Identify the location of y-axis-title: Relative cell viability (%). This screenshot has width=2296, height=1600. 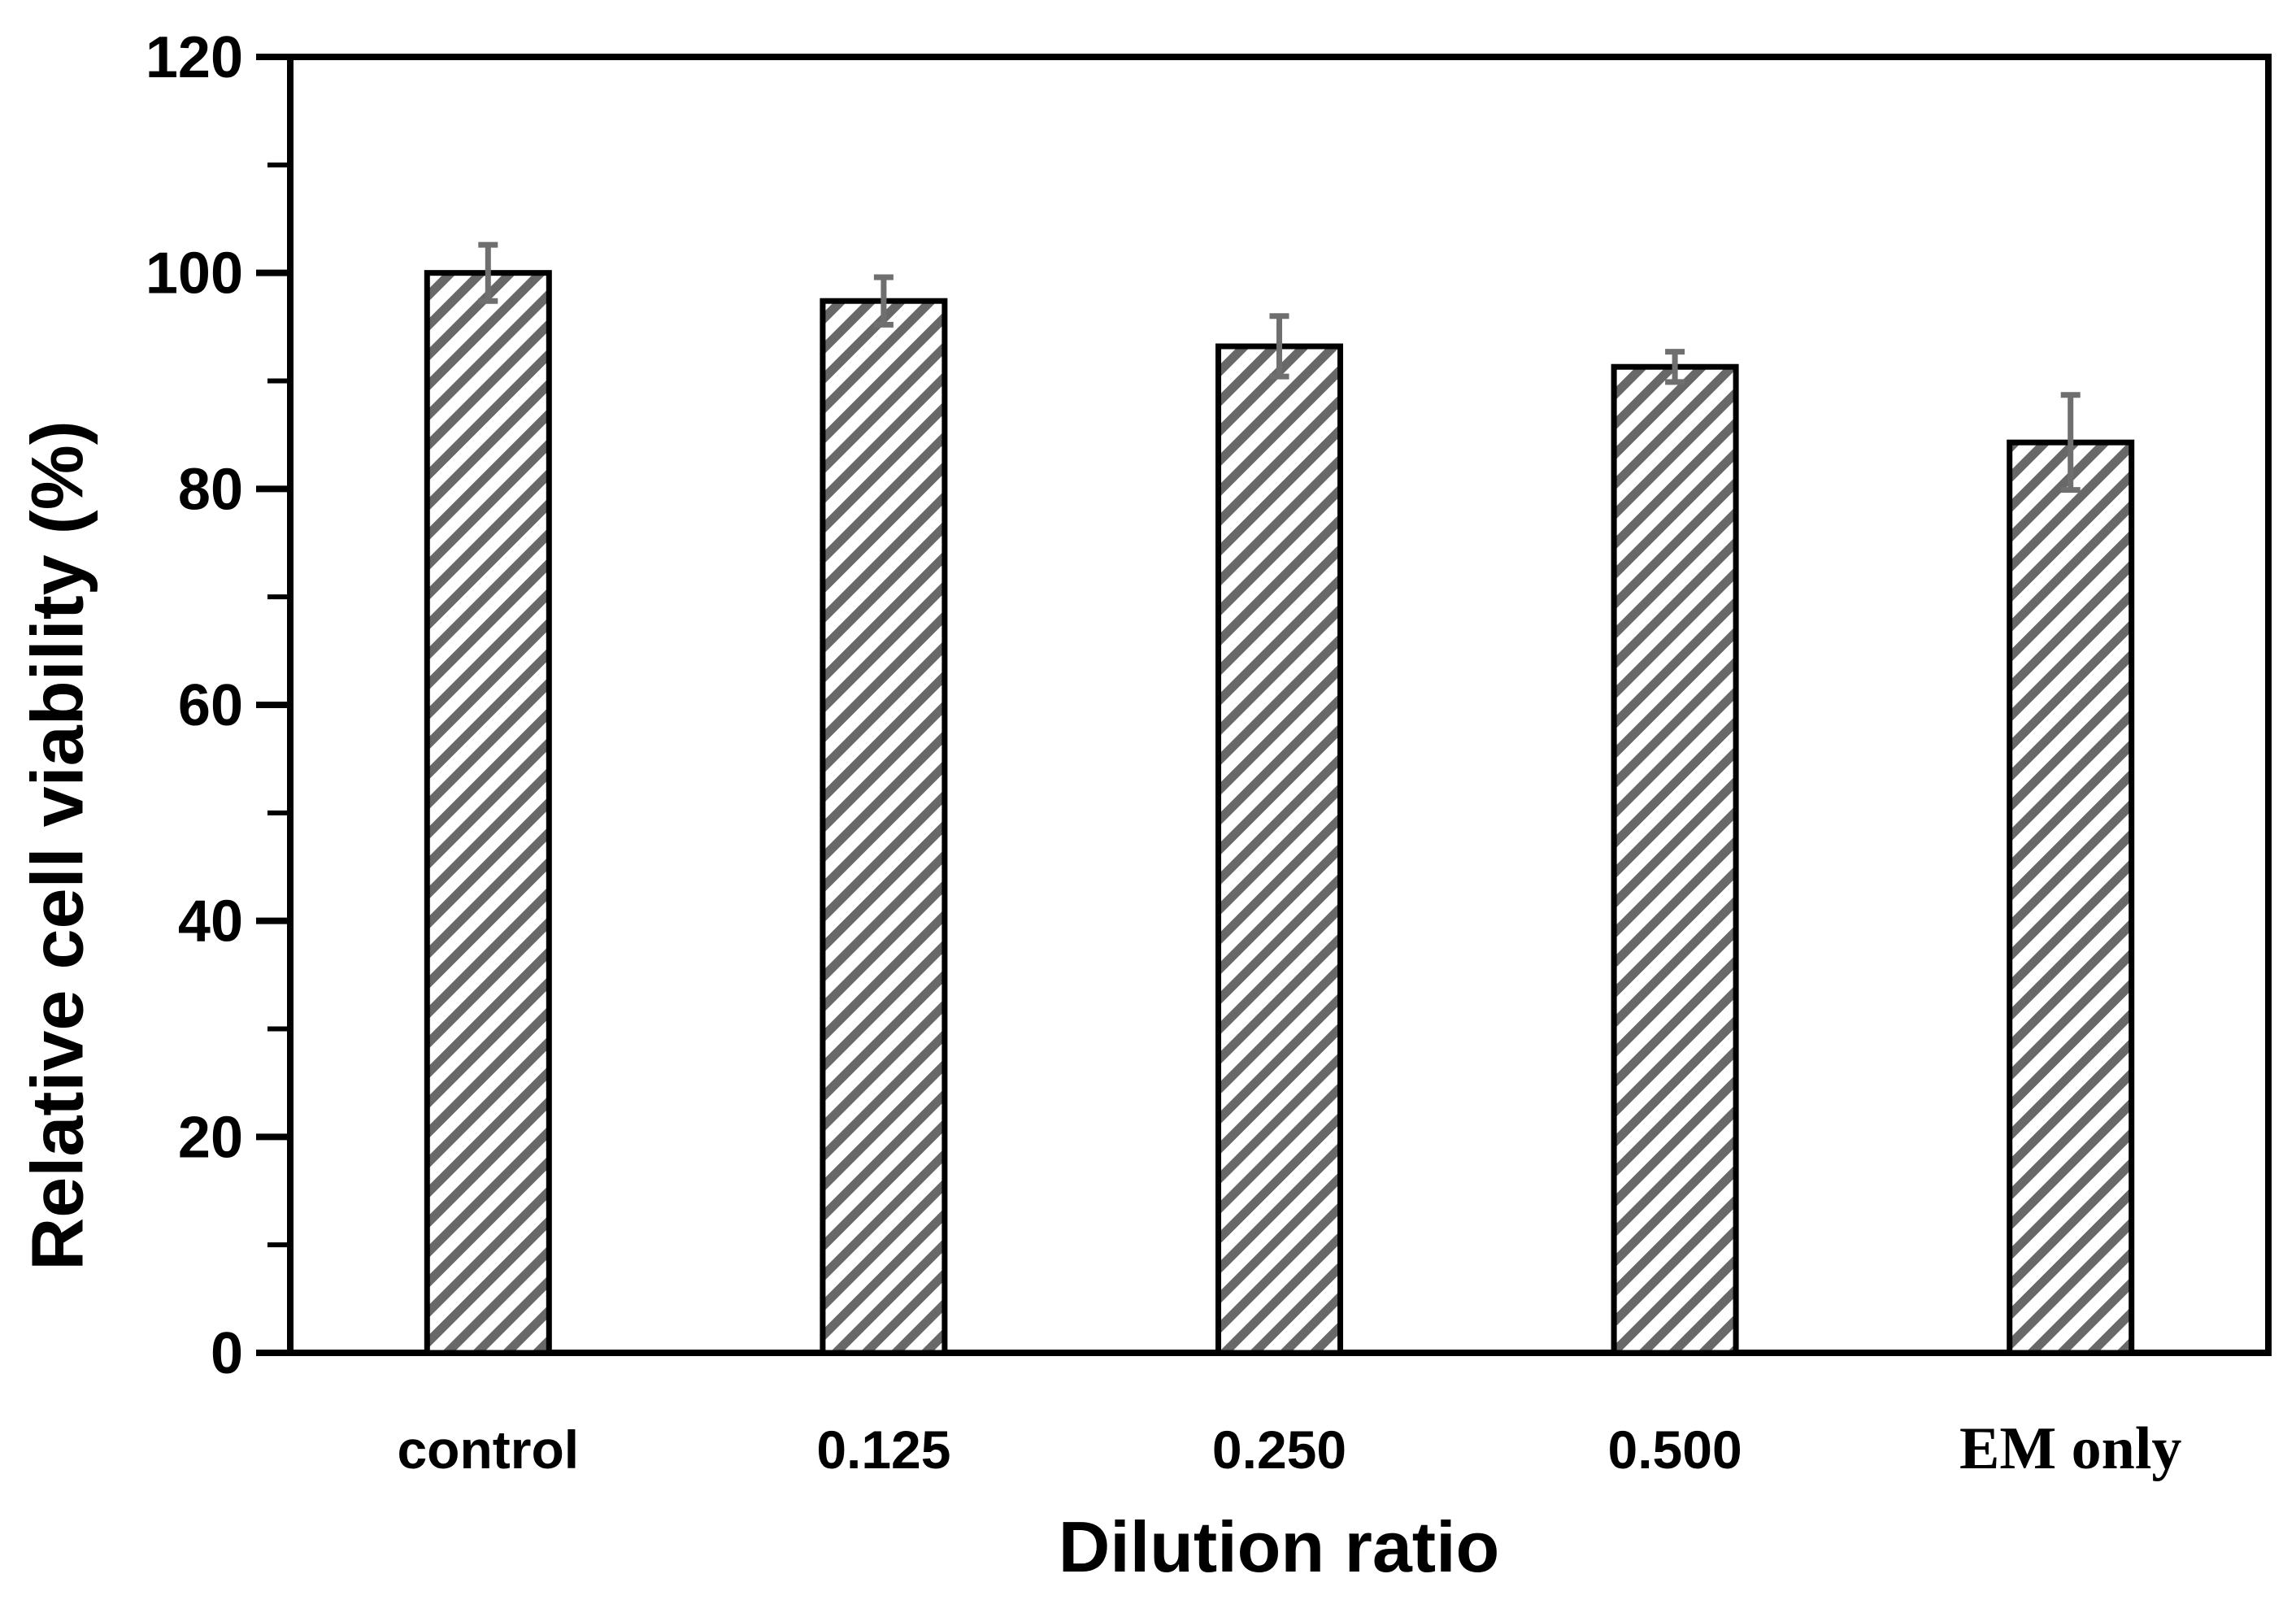
(58, 845).